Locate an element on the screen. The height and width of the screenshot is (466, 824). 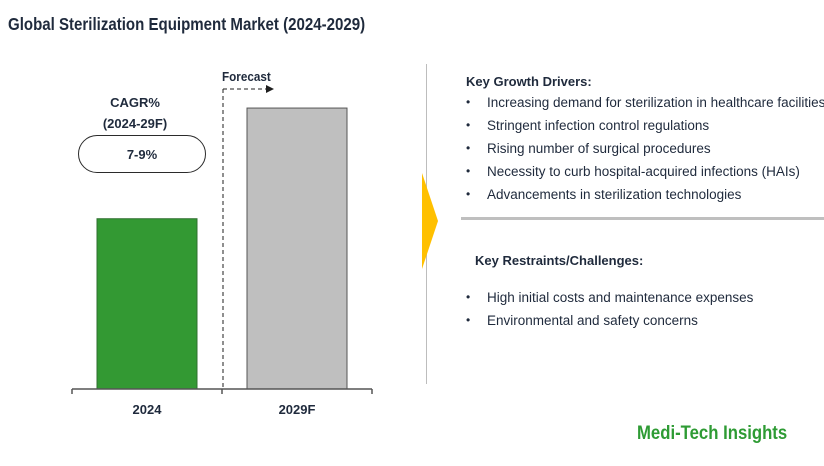
cagr-value-pill: 7-9% is located at coordinates (142, 154).